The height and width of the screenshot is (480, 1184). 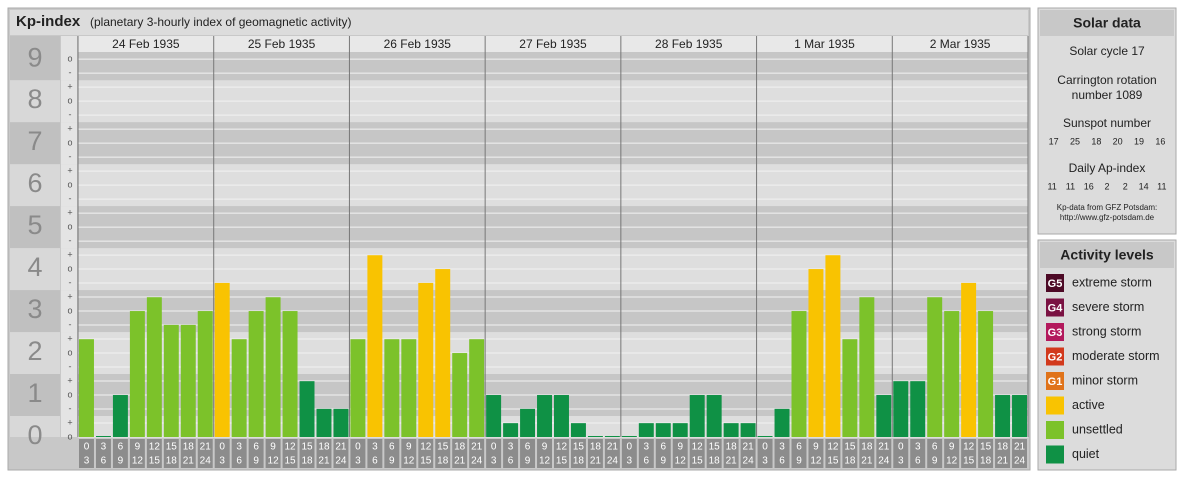 What do you see at coordinates (1107, 51) in the screenshot?
I see `solar-cycle: Solar cycle 17` at bounding box center [1107, 51].